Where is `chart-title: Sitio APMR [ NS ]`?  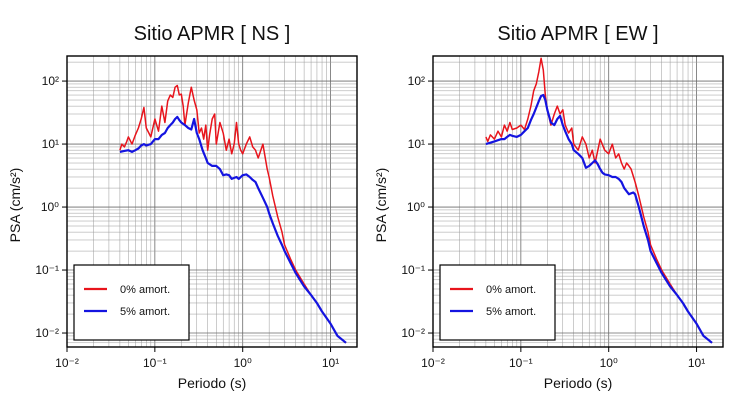 chart-title: Sitio APMR [ NS ] is located at coordinates (212, 34).